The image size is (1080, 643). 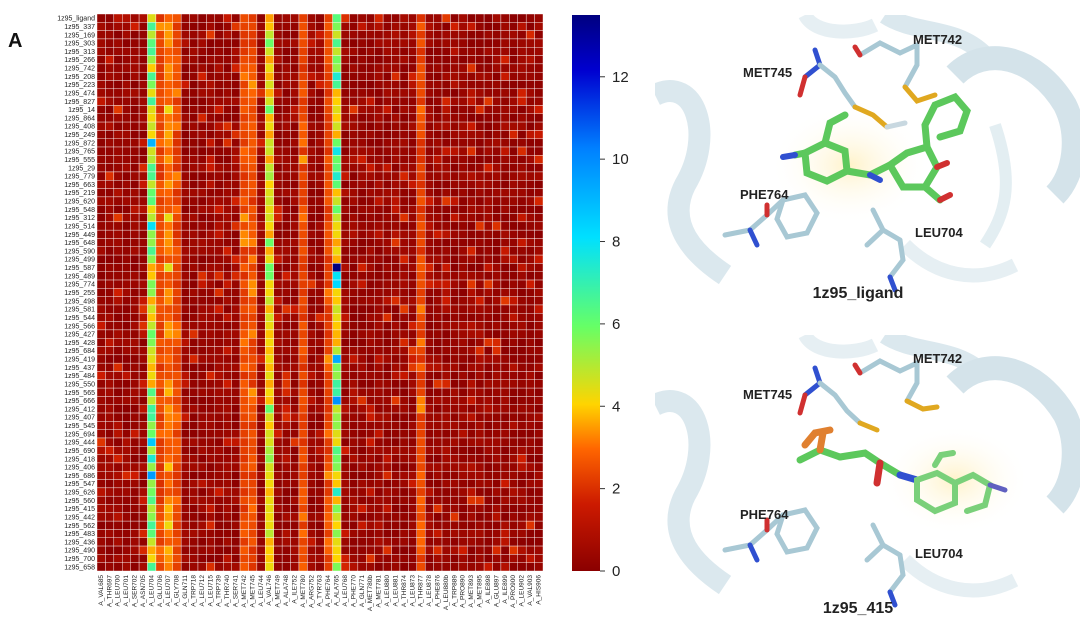 I want to click on heatmap-column-label: A_PRO890, so click(x=463, y=591).